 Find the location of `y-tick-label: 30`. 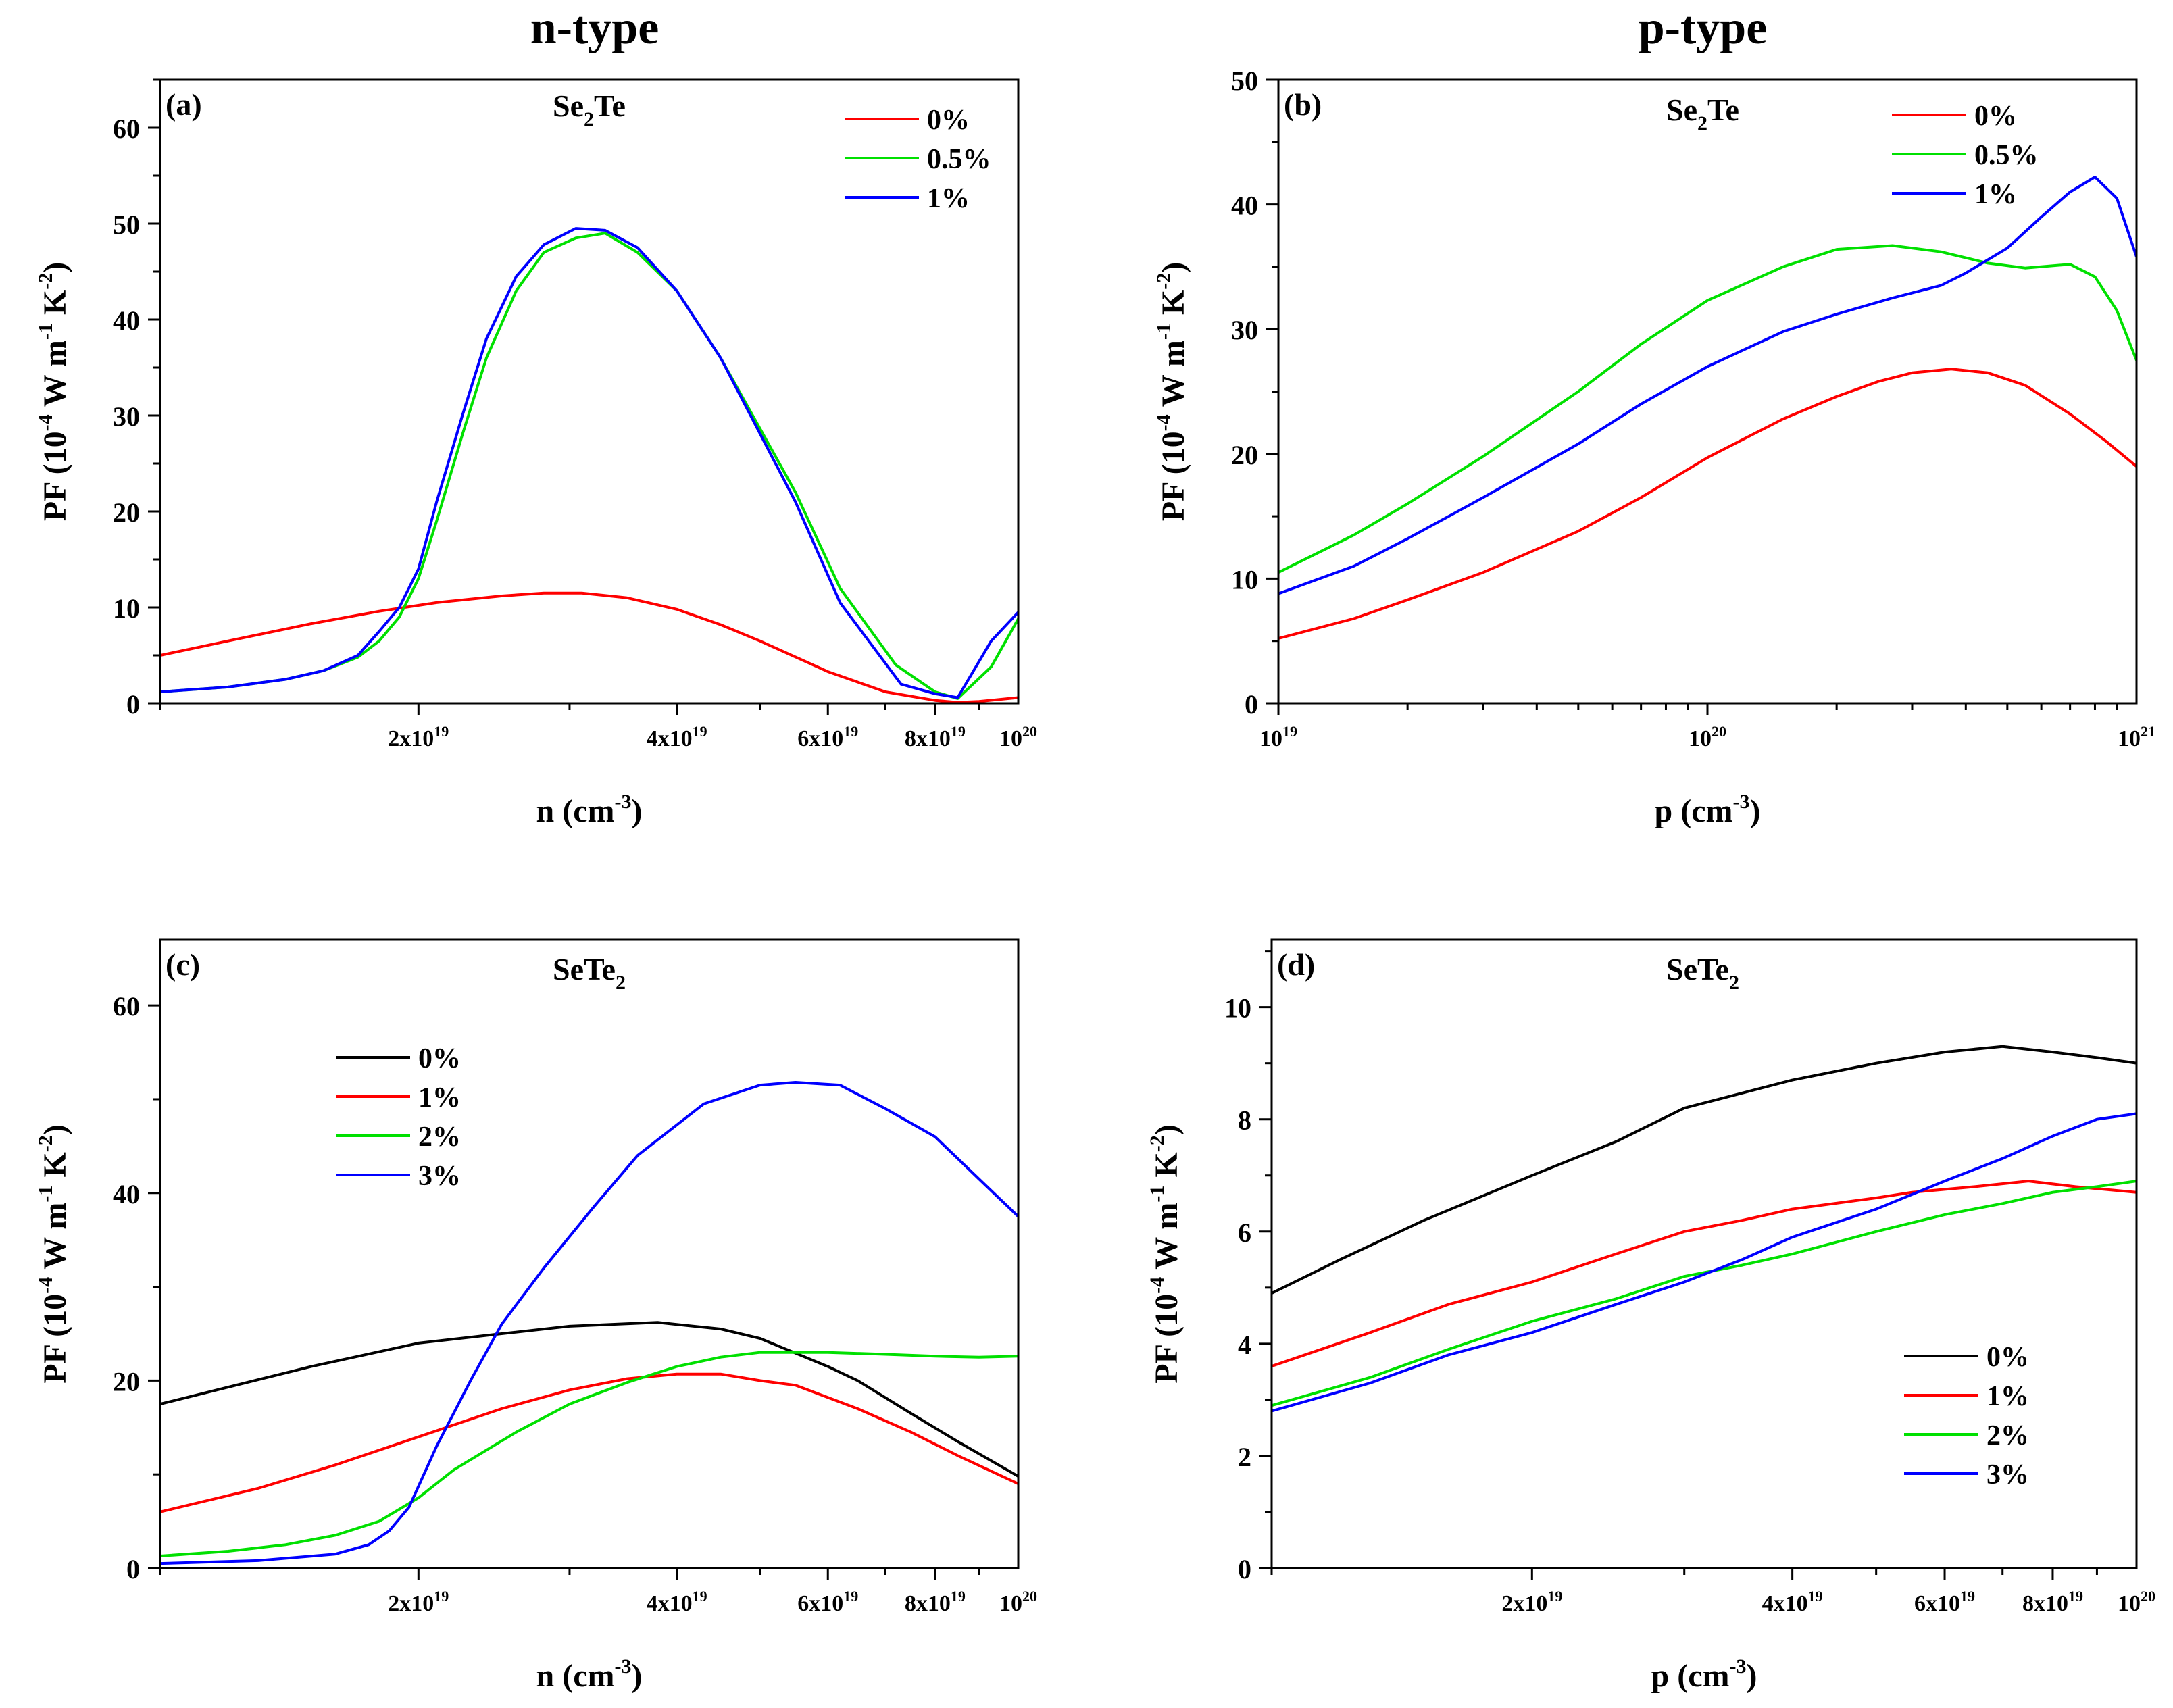

y-tick-label: 30 is located at coordinates (126, 417).